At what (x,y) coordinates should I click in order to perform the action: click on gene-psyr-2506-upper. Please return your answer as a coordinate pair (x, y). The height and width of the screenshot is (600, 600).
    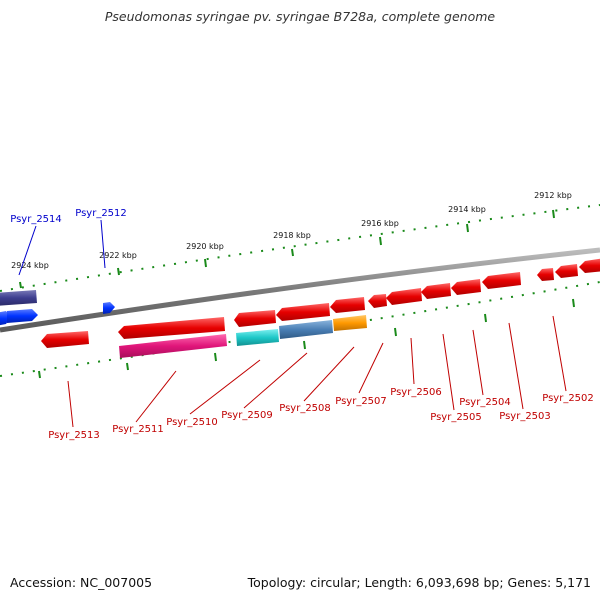
    Looking at the image, I should click on (404, 296).